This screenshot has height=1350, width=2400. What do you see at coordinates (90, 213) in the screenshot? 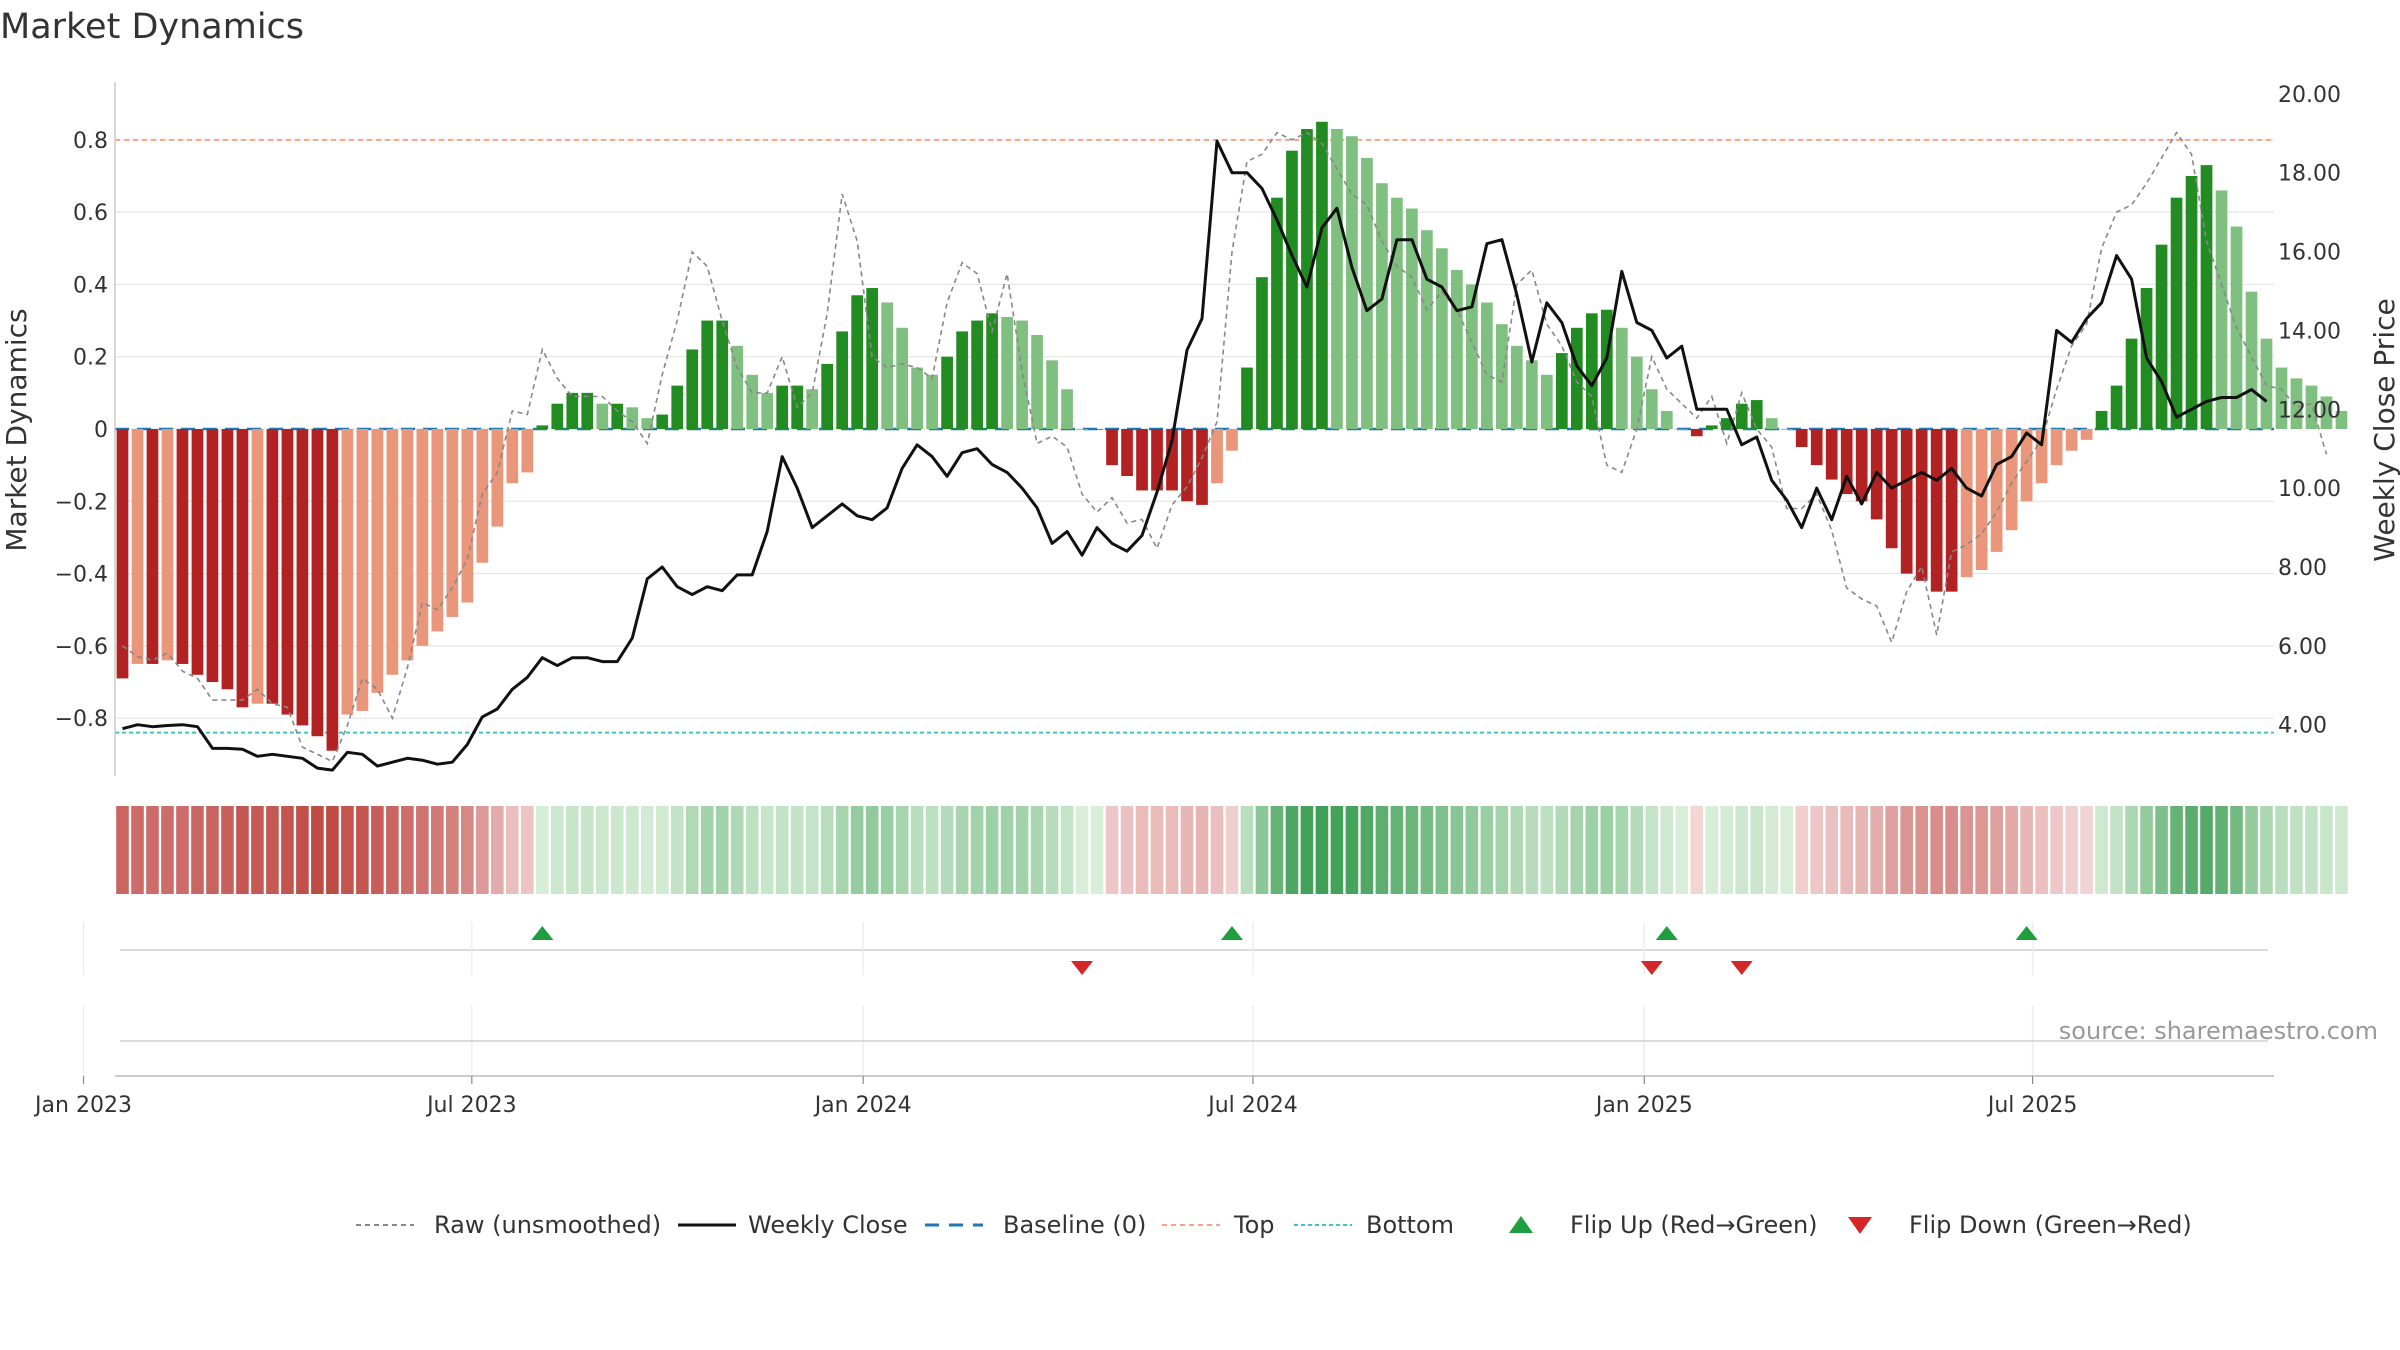
I see `y-tick-label: 0.6` at bounding box center [90, 213].